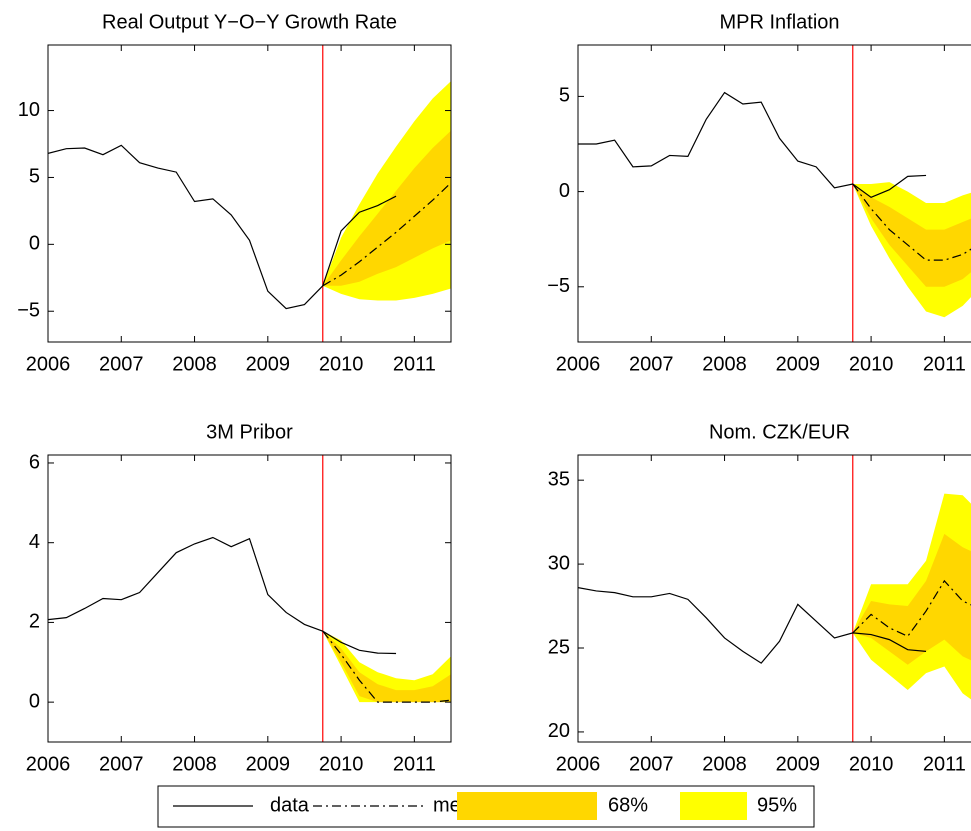 The width and height of the screenshot is (971, 831). Describe the element at coordinates (34, 622) in the screenshot. I see `y-tick-label: 2` at that location.